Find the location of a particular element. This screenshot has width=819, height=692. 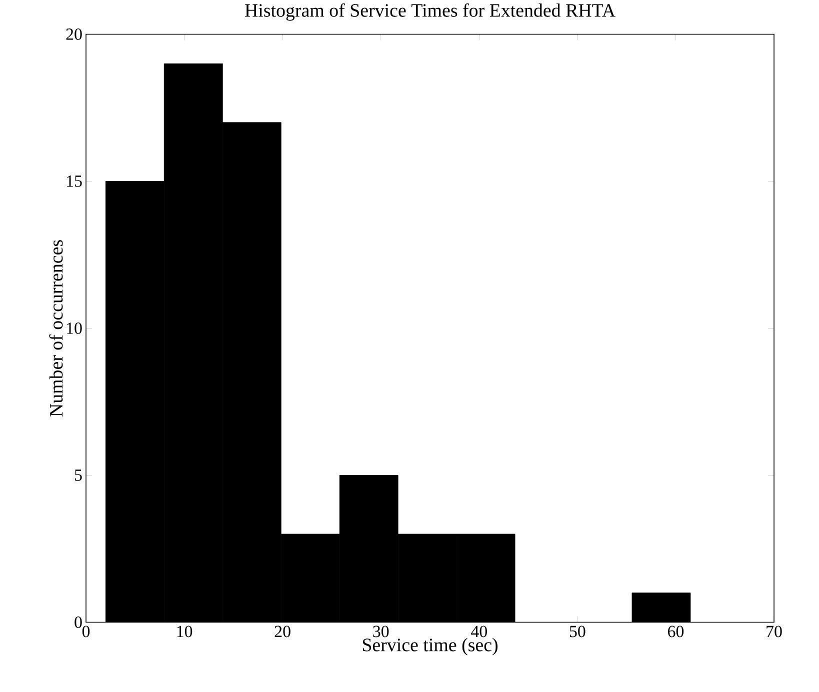

y-tick-label: 5 is located at coordinates (78, 475).